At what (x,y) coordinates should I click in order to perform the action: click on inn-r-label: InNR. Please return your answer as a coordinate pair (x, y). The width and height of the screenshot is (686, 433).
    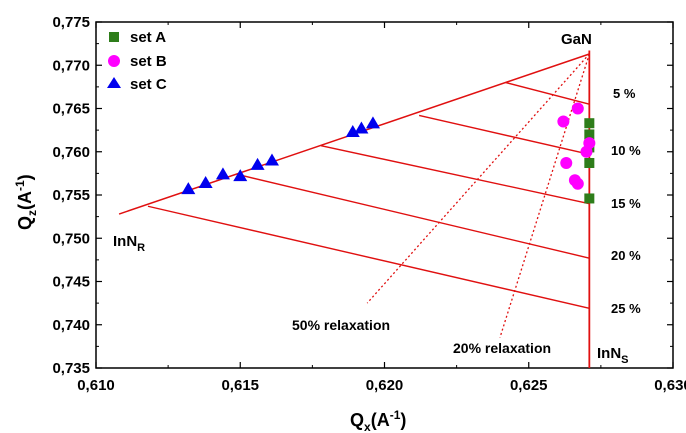
    Looking at the image, I should click on (129, 243).